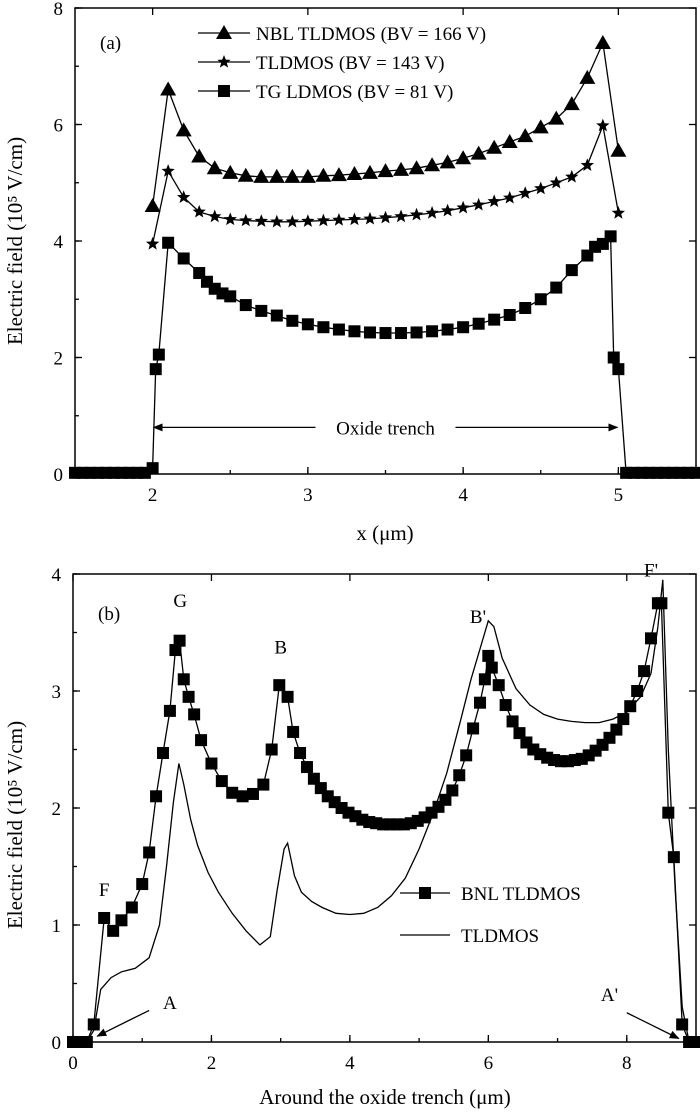  What do you see at coordinates (170, 1003) in the screenshot?
I see `panel-b-point-label: A` at bounding box center [170, 1003].